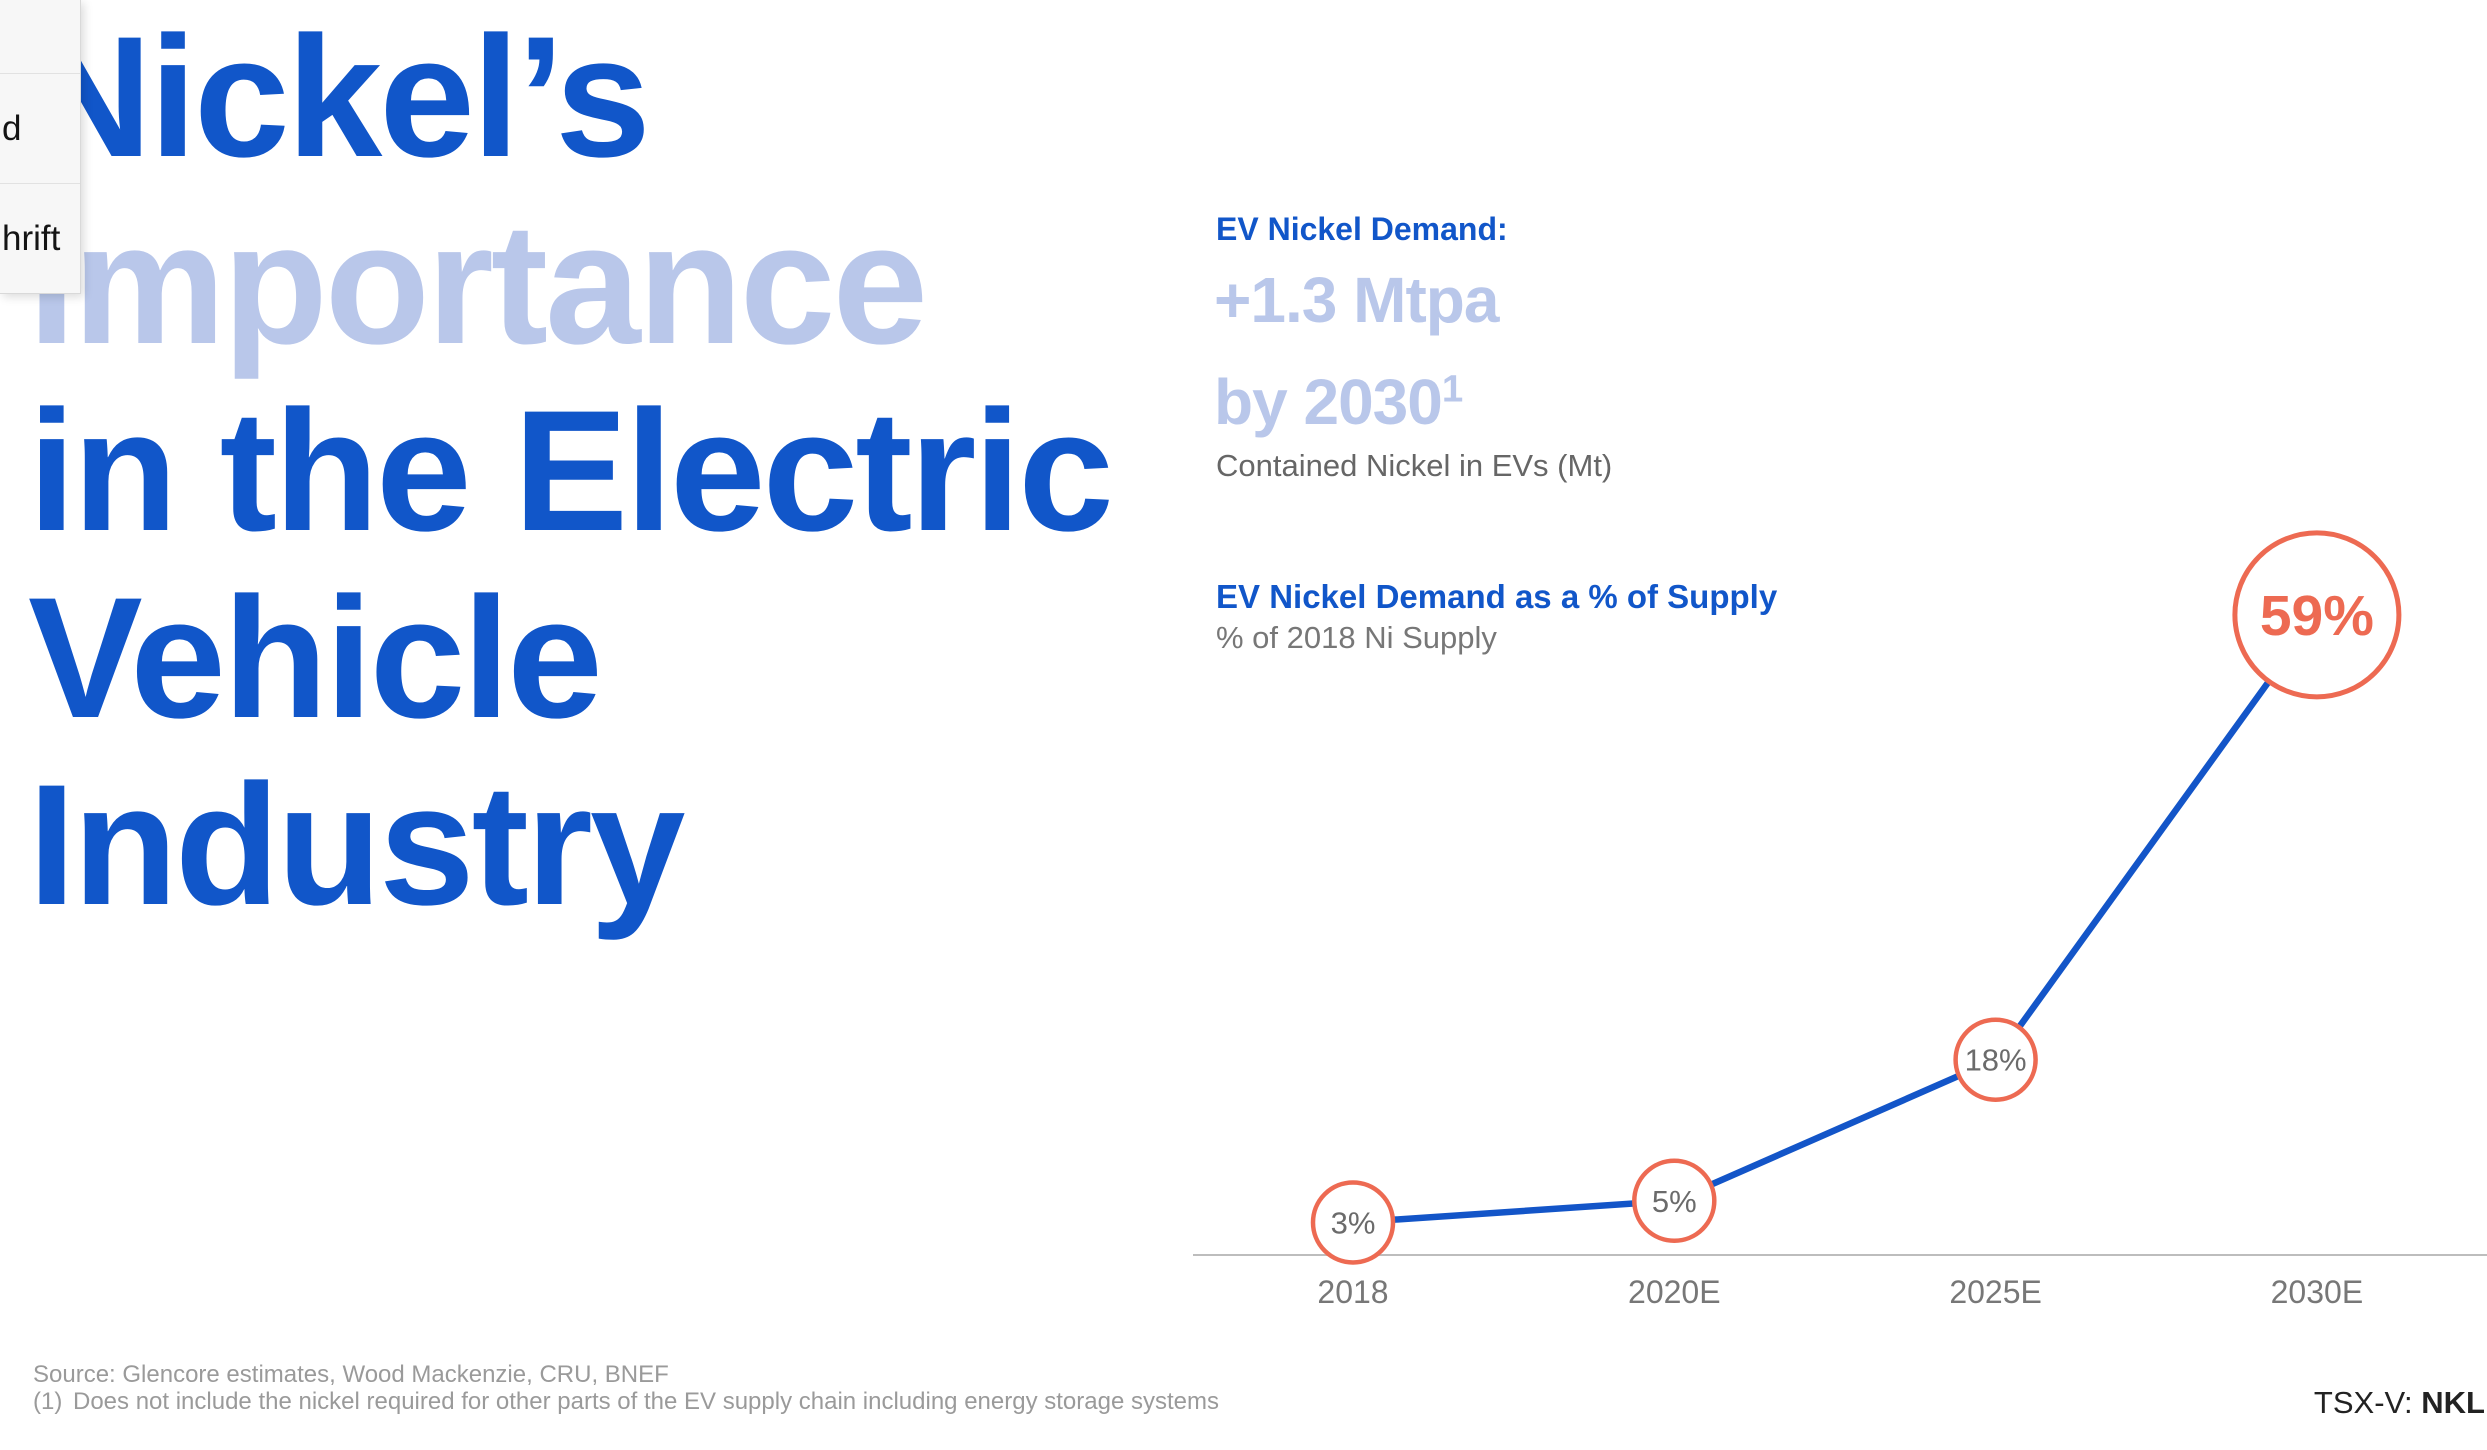 The width and height of the screenshot is (2487, 1450). What do you see at coordinates (1338, 402) in the screenshot?
I see `demand-callout-value-line2: by 20301` at bounding box center [1338, 402].